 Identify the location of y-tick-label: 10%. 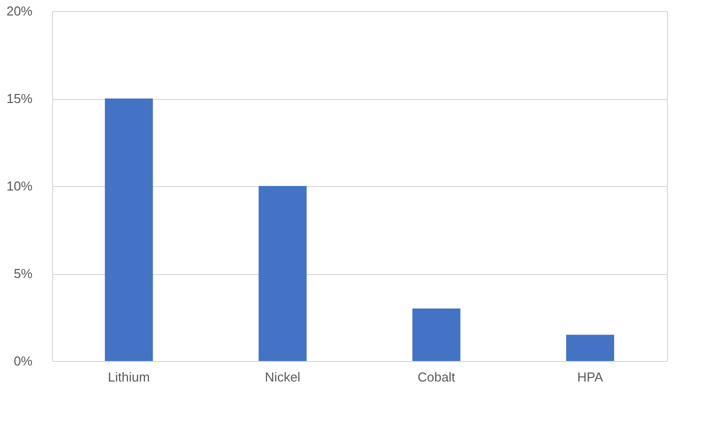
(19, 186).